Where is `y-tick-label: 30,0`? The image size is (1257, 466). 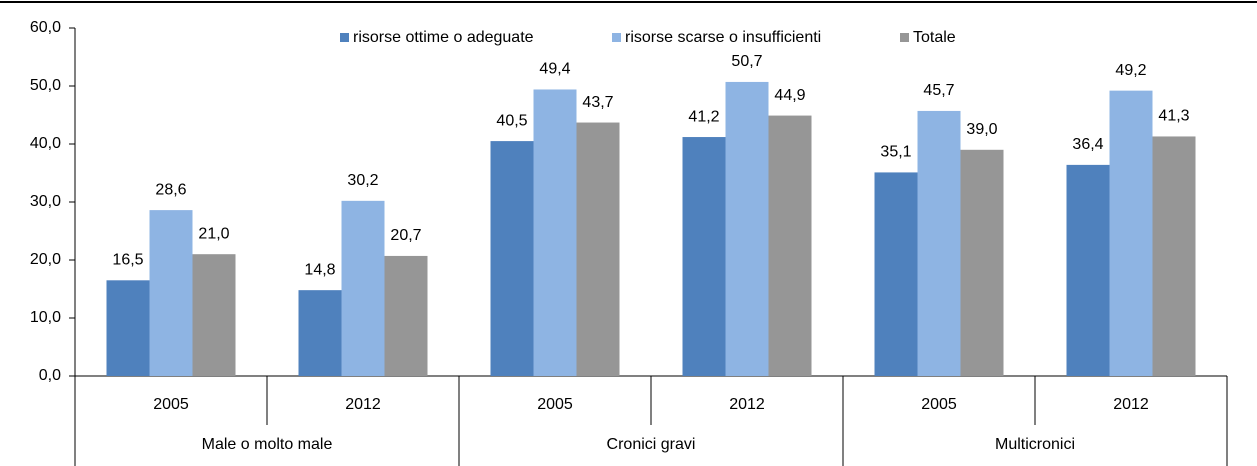
y-tick-label: 30,0 is located at coordinates (45, 201).